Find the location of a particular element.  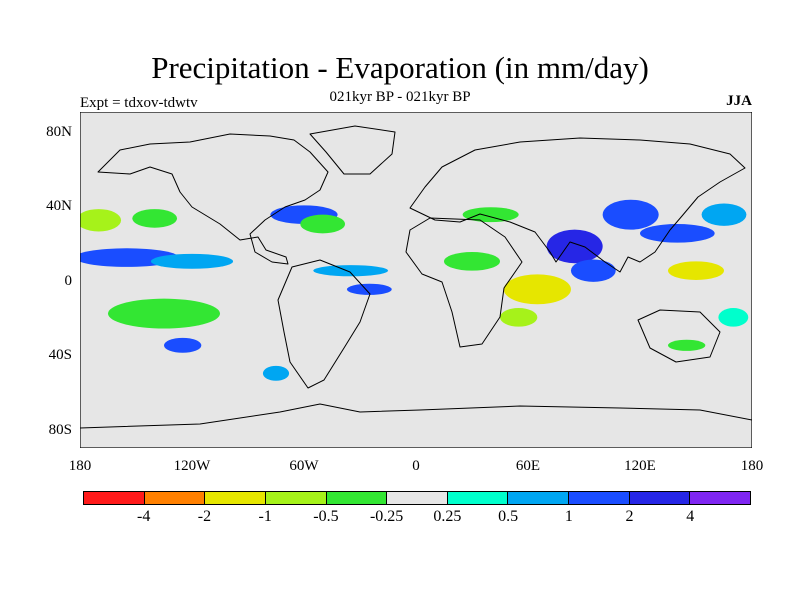

colorbar-label: -0.25 is located at coordinates (386, 516).